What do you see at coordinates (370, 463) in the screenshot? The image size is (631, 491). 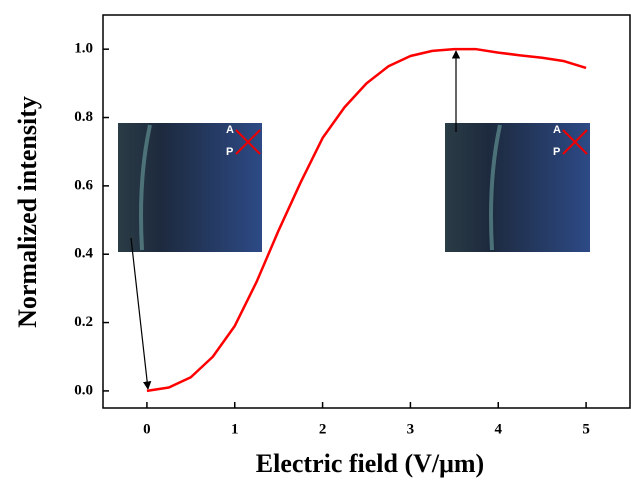 I see `x-axis-label: Electric field (V/μm)` at bounding box center [370, 463].